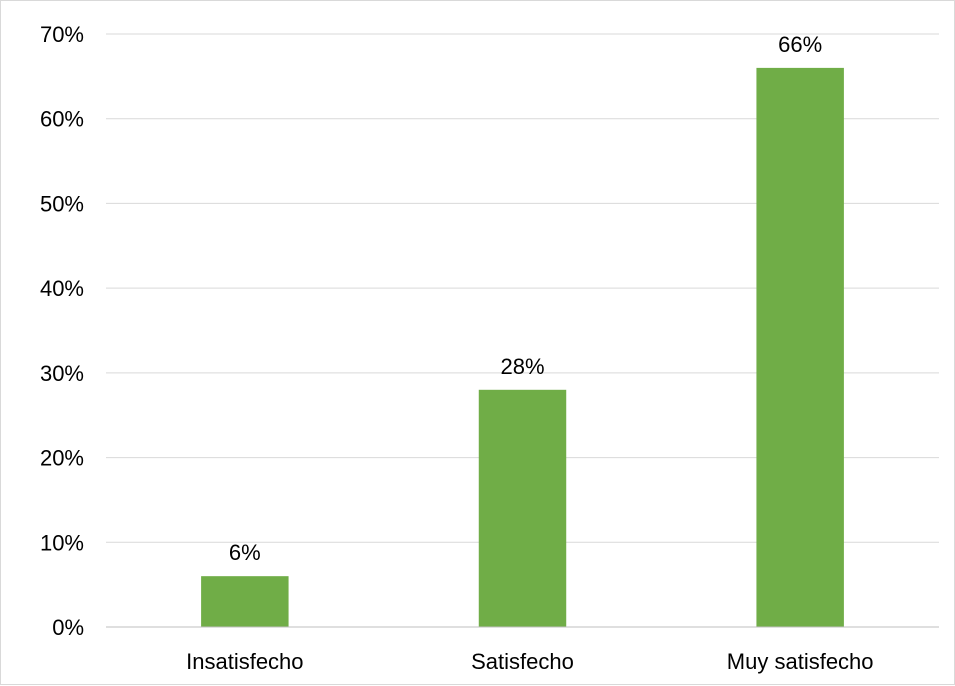 Image resolution: width=955 pixels, height=686 pixels. Describe the element at coordinates (68, 627) in the screenshot. I see `y-tick-label: 0%` at that location.